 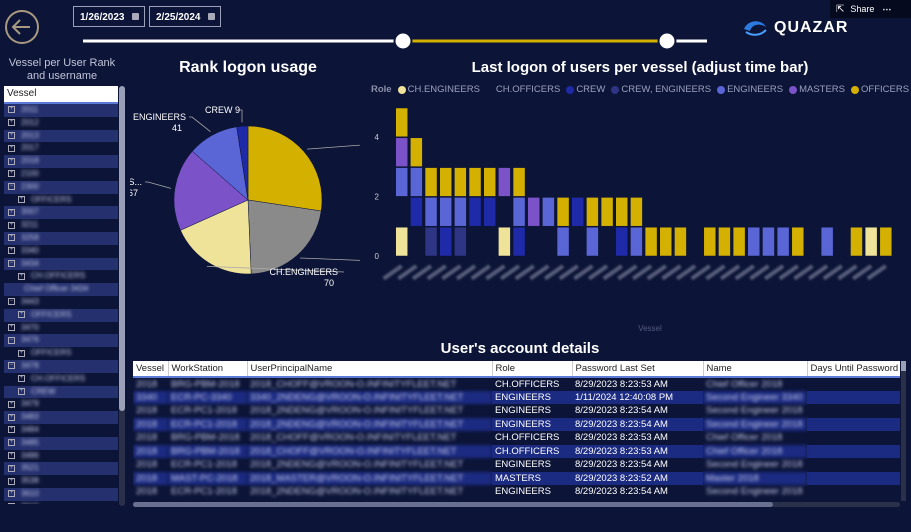 I want to click on tree-item: Chief Officer 3434, so click(x=61, y=289).